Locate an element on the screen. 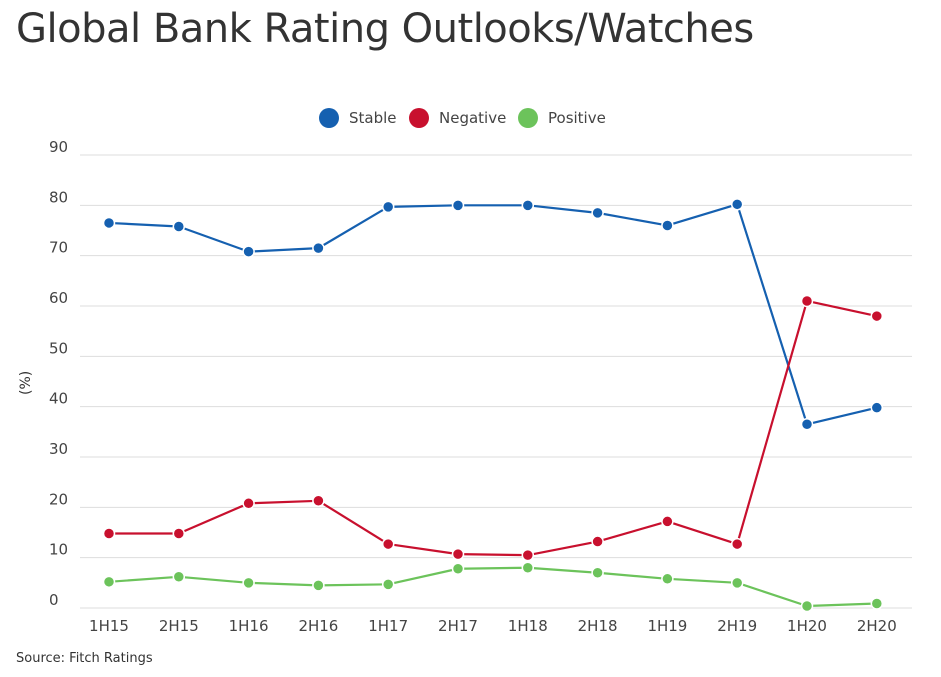 The height and width of the screenshot is (677, 941). x-tick-label: 2H16 is located at coordinates (318, 626).